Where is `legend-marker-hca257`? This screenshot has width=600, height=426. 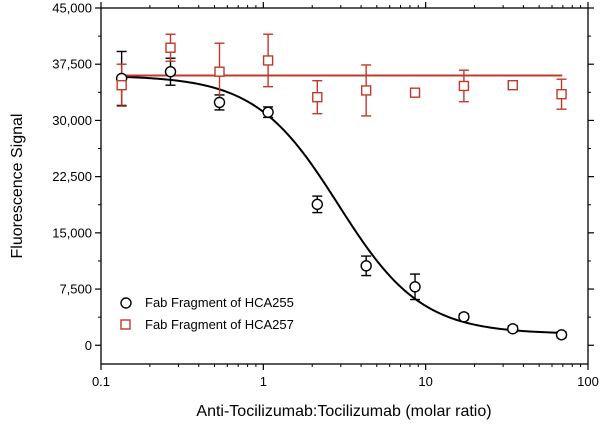 legend-marker-hca257 is located at coordinates (125, 324).